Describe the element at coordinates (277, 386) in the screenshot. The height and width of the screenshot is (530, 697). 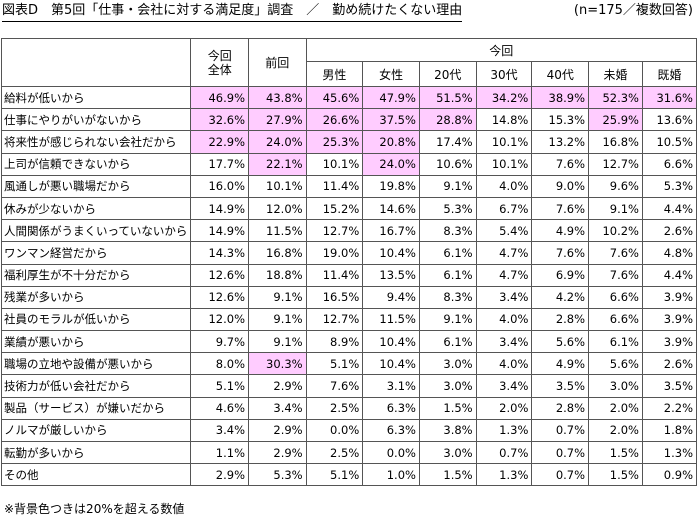
I see `table-cell: 2.9%` at that location.